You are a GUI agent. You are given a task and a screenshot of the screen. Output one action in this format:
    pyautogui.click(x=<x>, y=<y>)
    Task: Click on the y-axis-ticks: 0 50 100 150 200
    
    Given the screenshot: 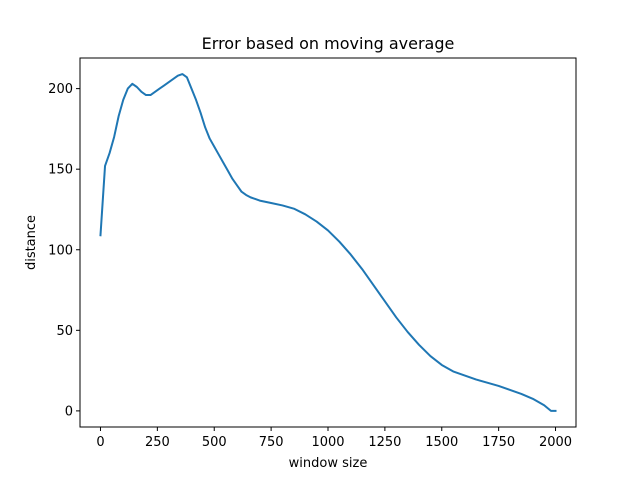 What is the action you would take?
    pyautogui.click(x=64, y=250)
    